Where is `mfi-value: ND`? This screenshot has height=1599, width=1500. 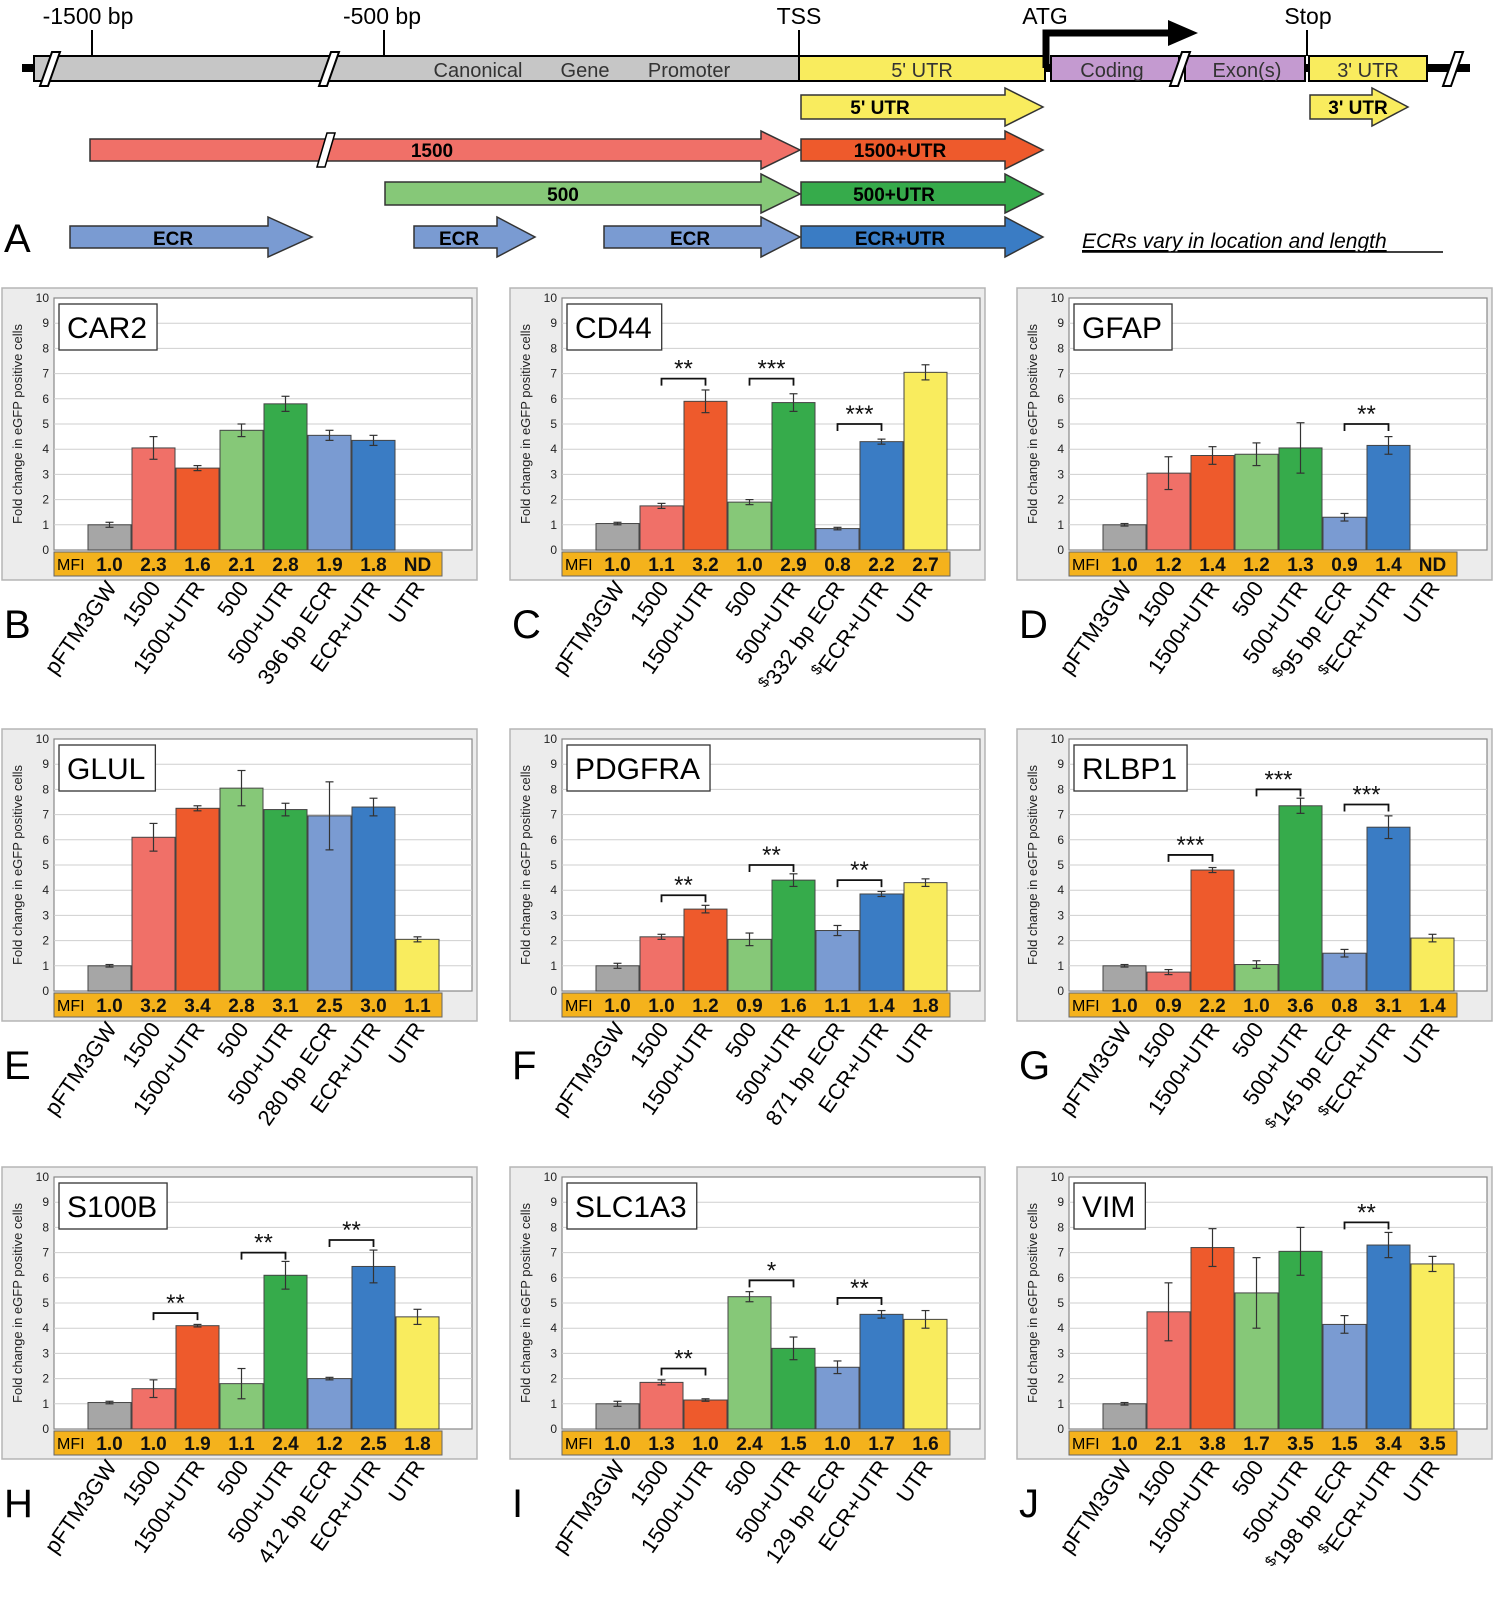 mfi-value: ND is located at coordinates (417, 565).